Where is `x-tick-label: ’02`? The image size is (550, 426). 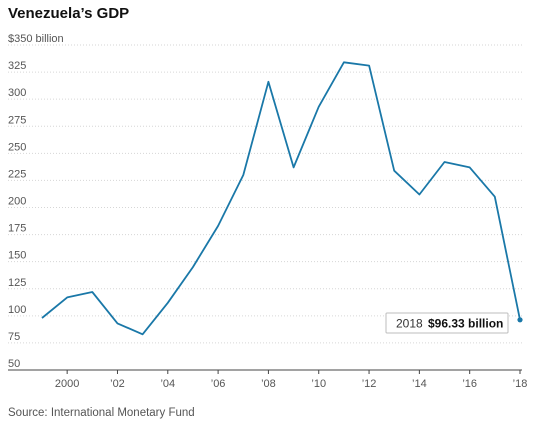 x-tick-label: ’02 is located at coordinates (117, 384).